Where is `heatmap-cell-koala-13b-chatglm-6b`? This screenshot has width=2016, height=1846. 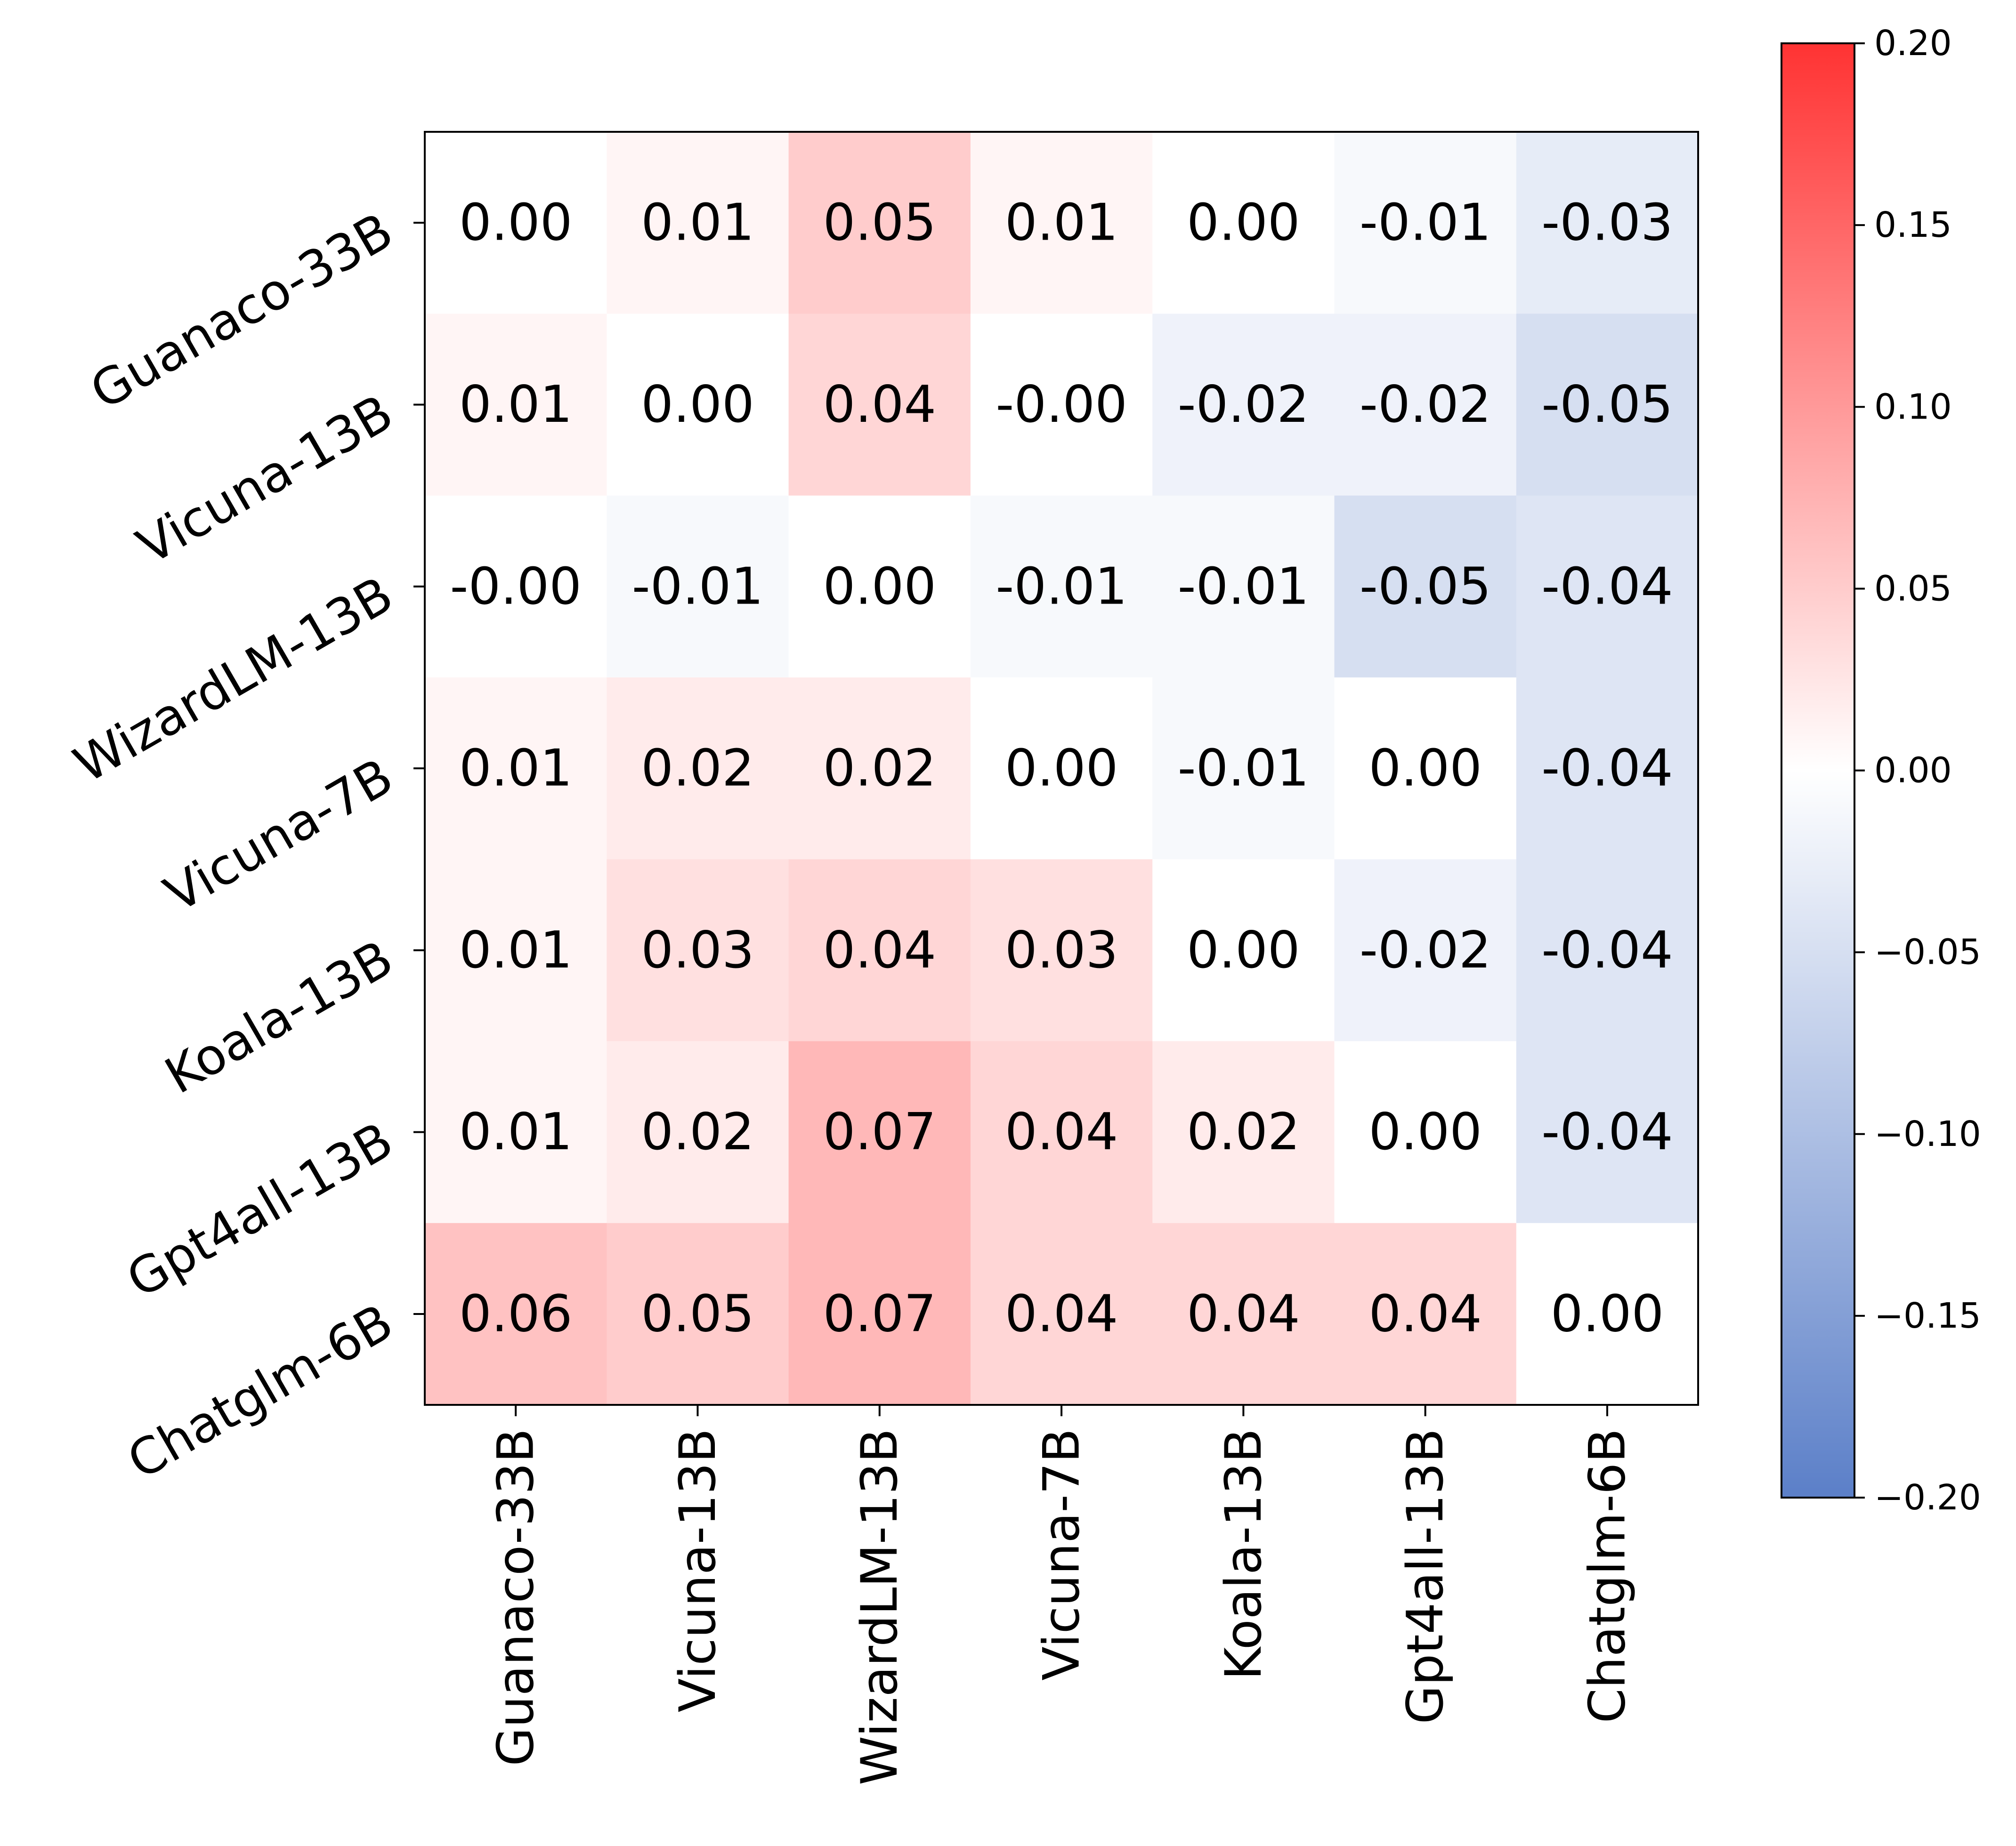
heatmap-cell-koala-13b-chatglm-6b is located at coordinates (1607, 951).